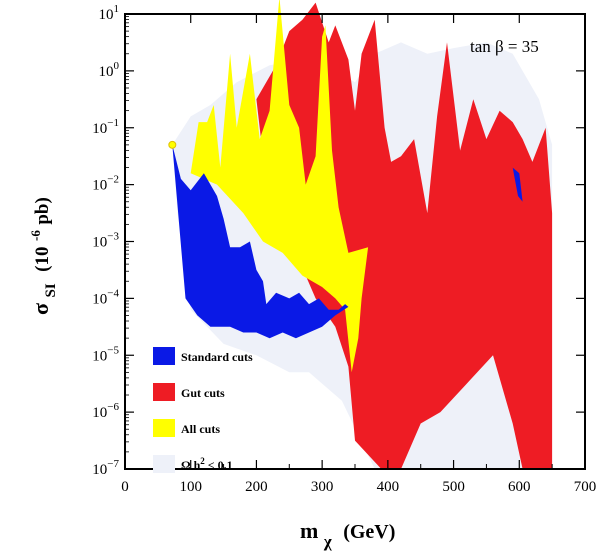 This screenshot has width=602, height=554. Describe the element at coordinates (51, 290) in the screenshot. I see `y-axis-subscript: SI` at that location.